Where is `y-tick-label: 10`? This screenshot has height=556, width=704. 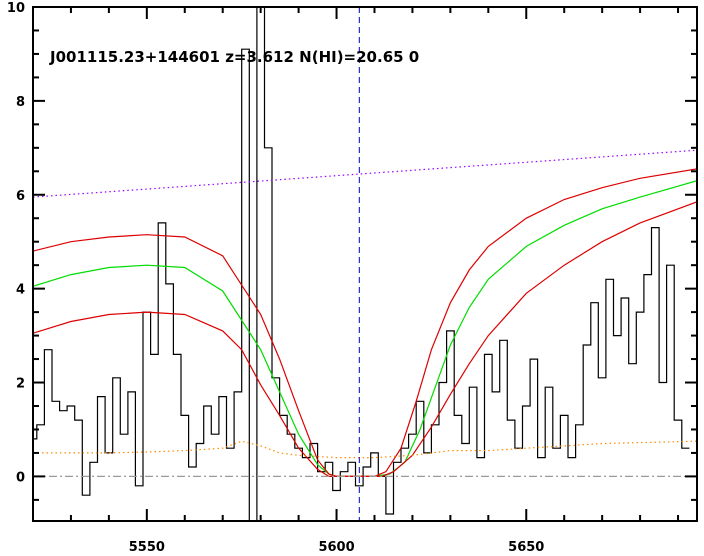
y-tick-label: 10 is located at coordinates (16, 8).